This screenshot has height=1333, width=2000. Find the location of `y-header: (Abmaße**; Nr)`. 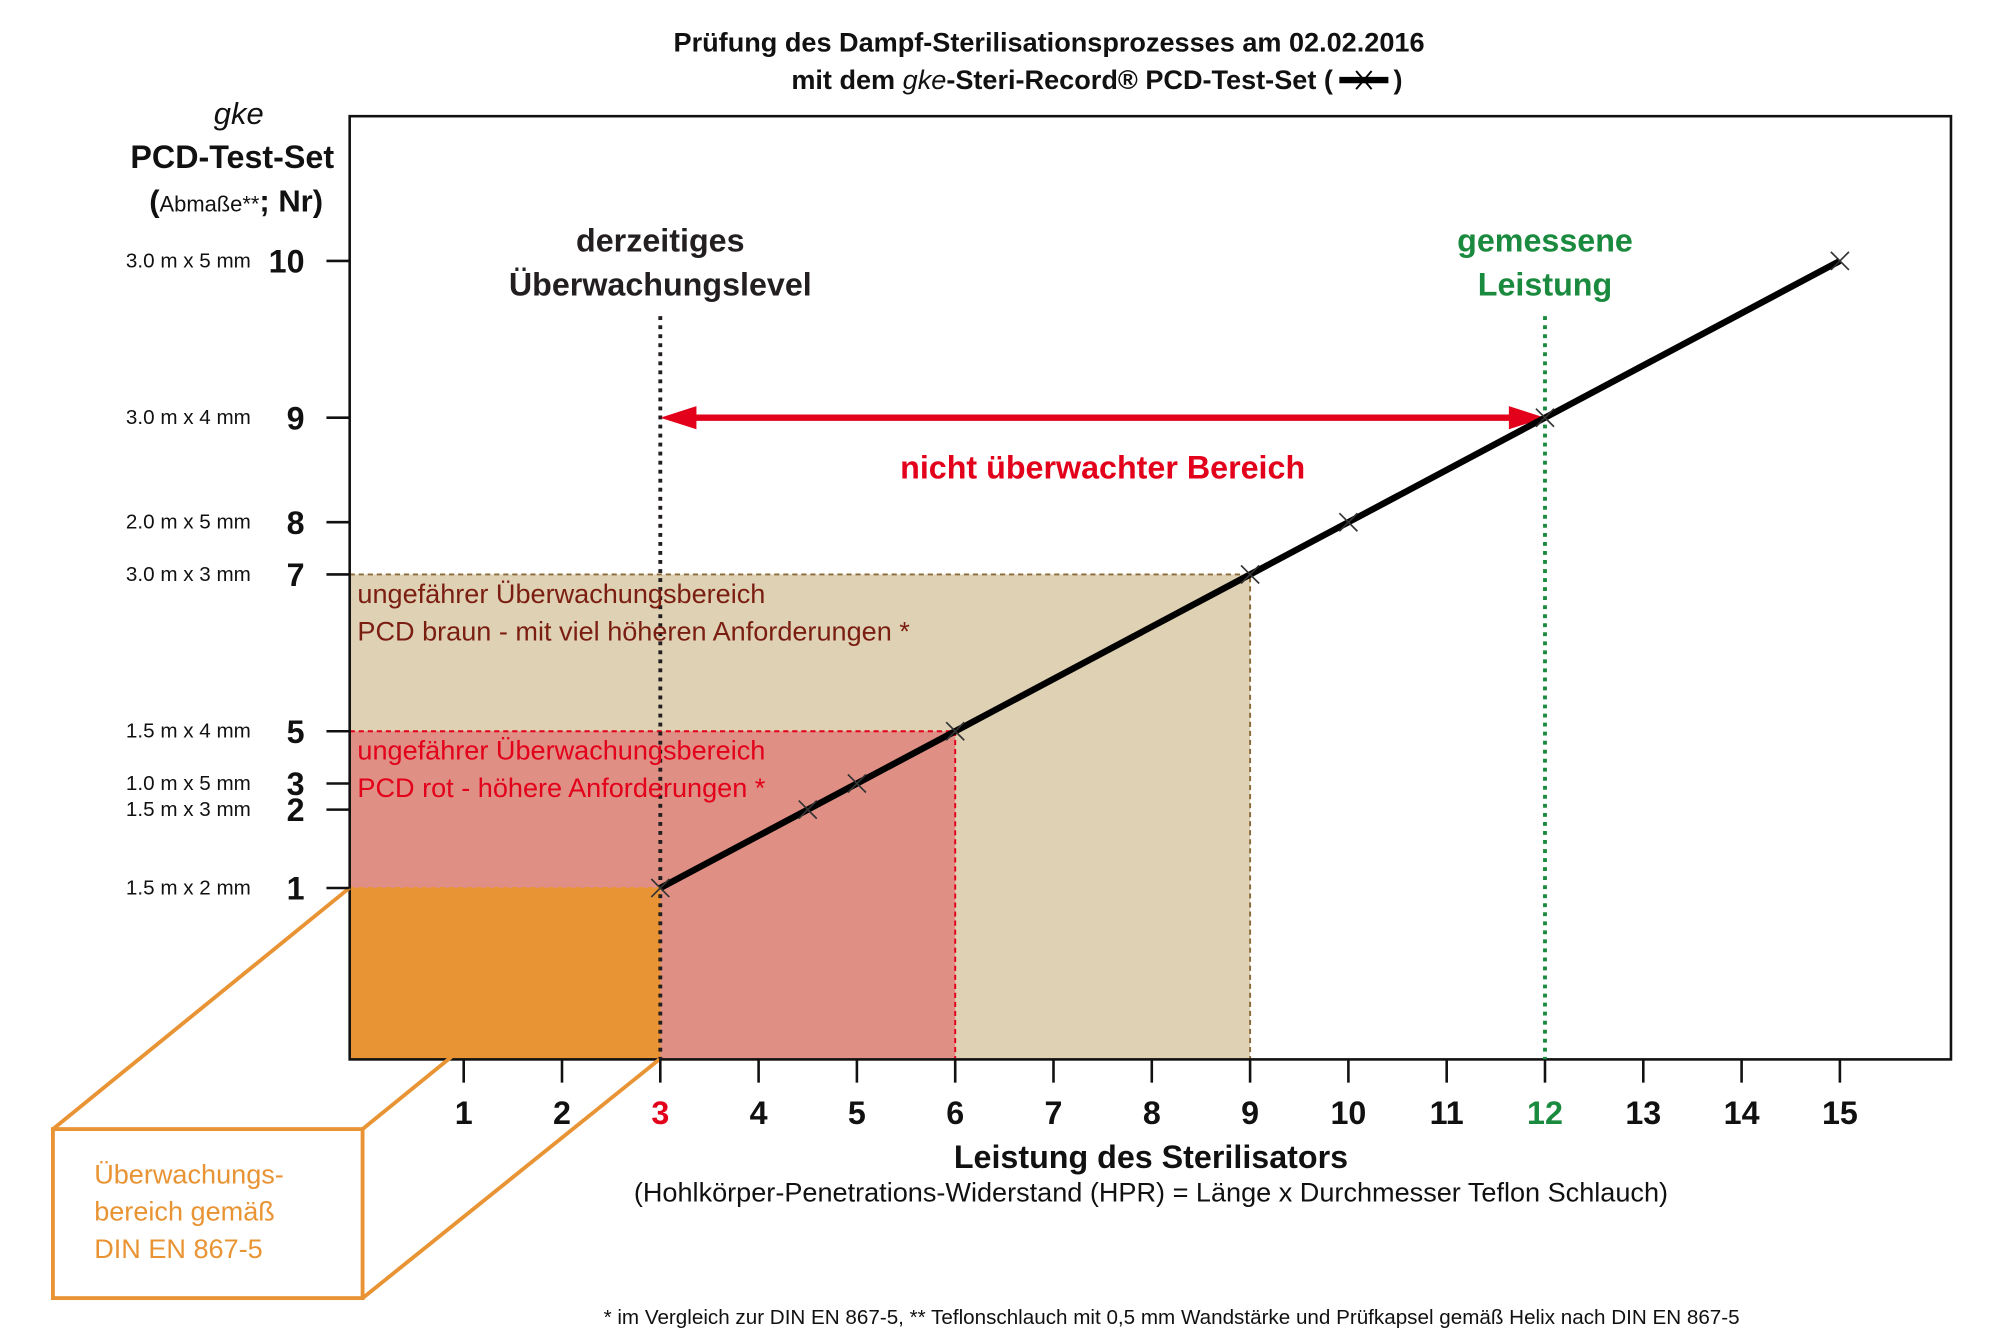

y-header: (Abmaße**; Nr) is located at coordinates (236, 201).